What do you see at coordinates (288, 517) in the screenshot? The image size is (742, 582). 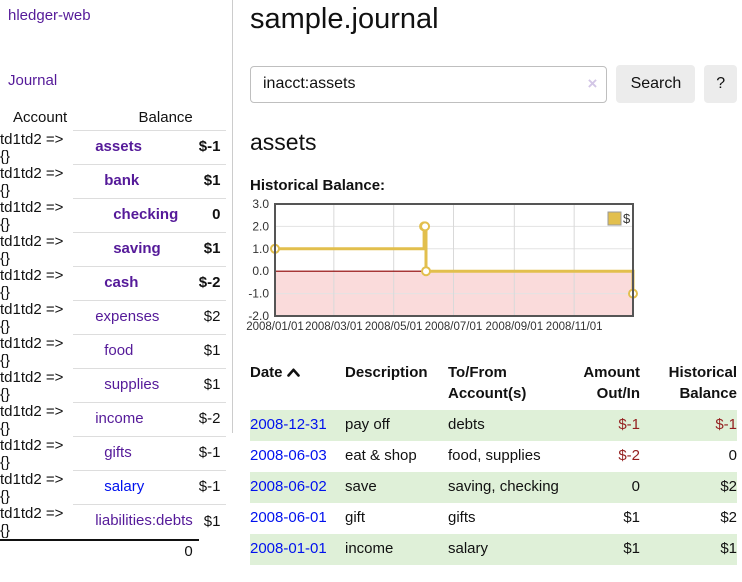 I see `date-link: 2008-06-01` at bounding box center [288, 517].